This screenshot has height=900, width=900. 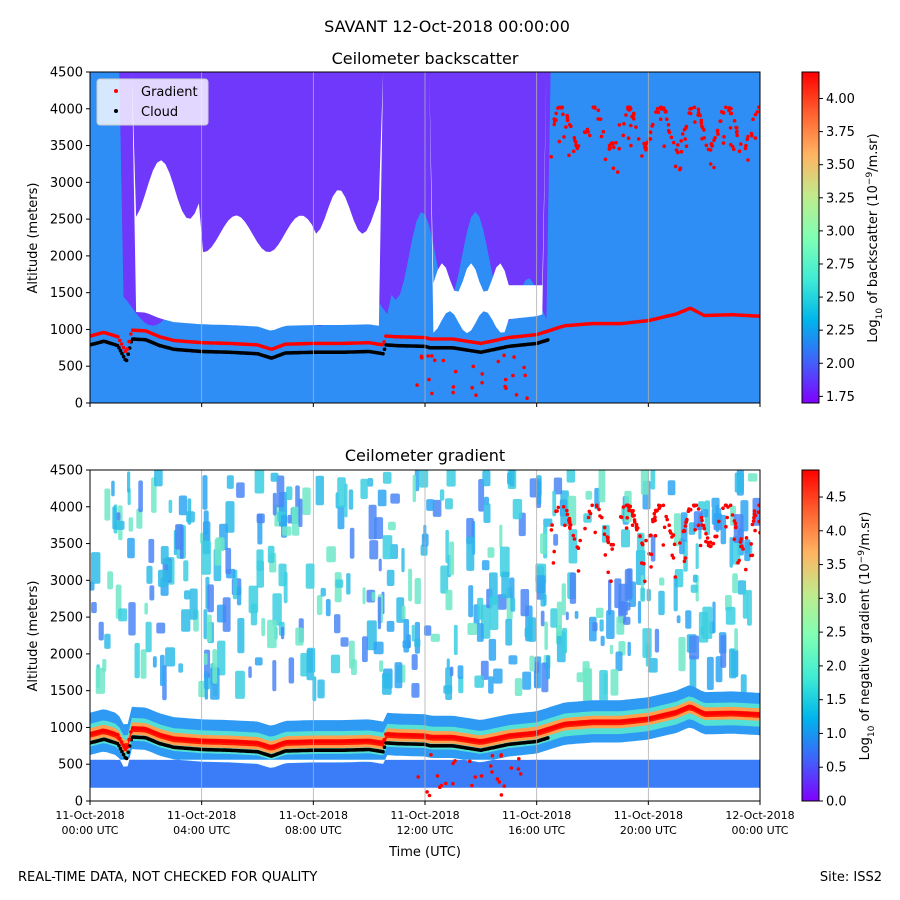 I want to click on gradient-y-axis: 0 500 1000 1500 2000 2500 3000 3500 4000 4500, so click(x=70, y=637).